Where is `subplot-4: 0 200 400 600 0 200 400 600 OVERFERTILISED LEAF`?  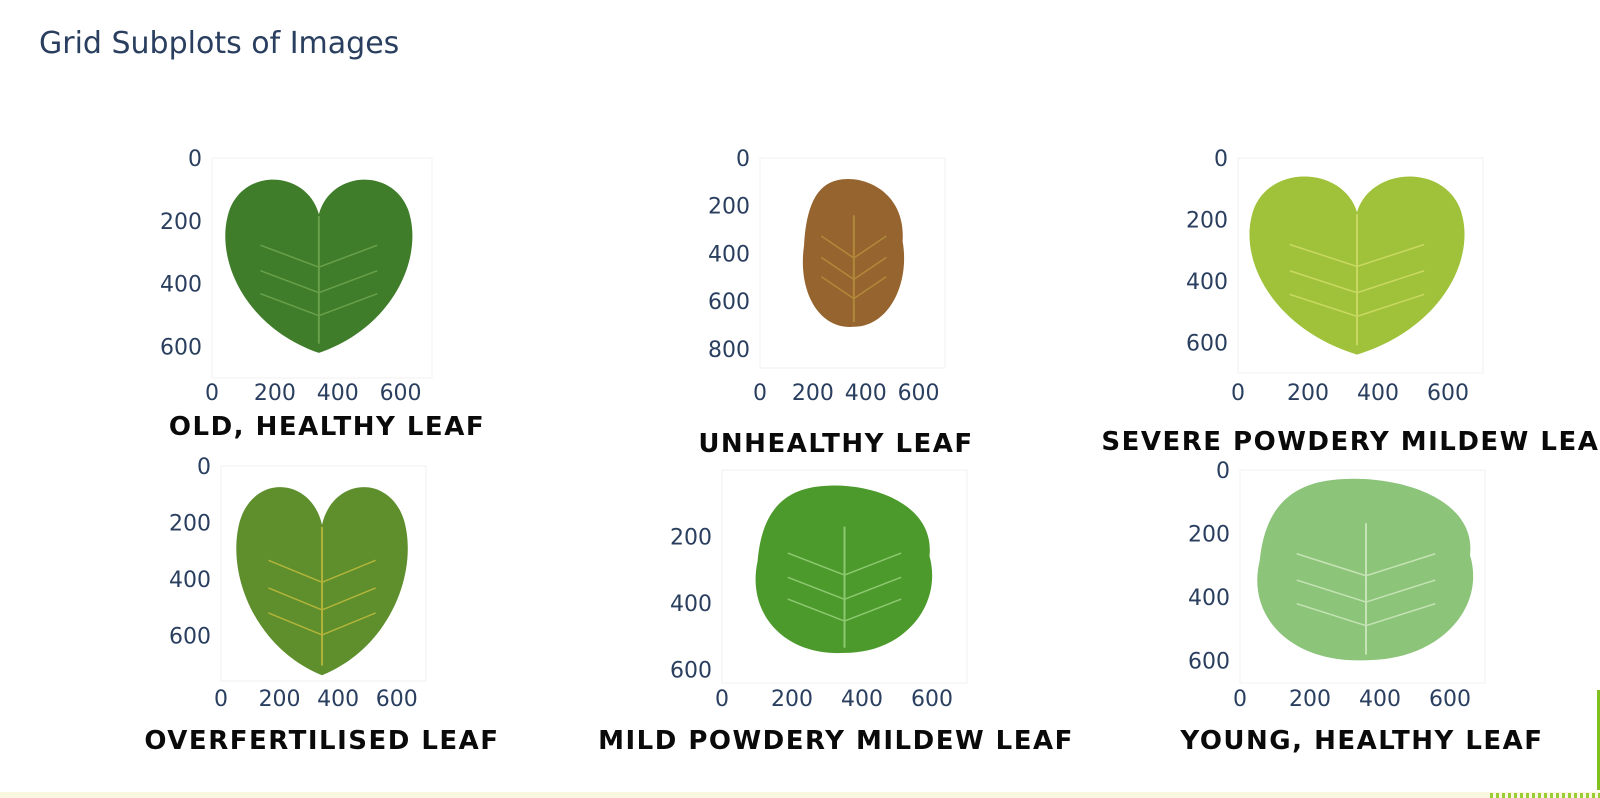 subplot-4: 0 200 400 600 0 200 400 600 OVERFERTILISED LEAF is located at coordinates (321, 605).